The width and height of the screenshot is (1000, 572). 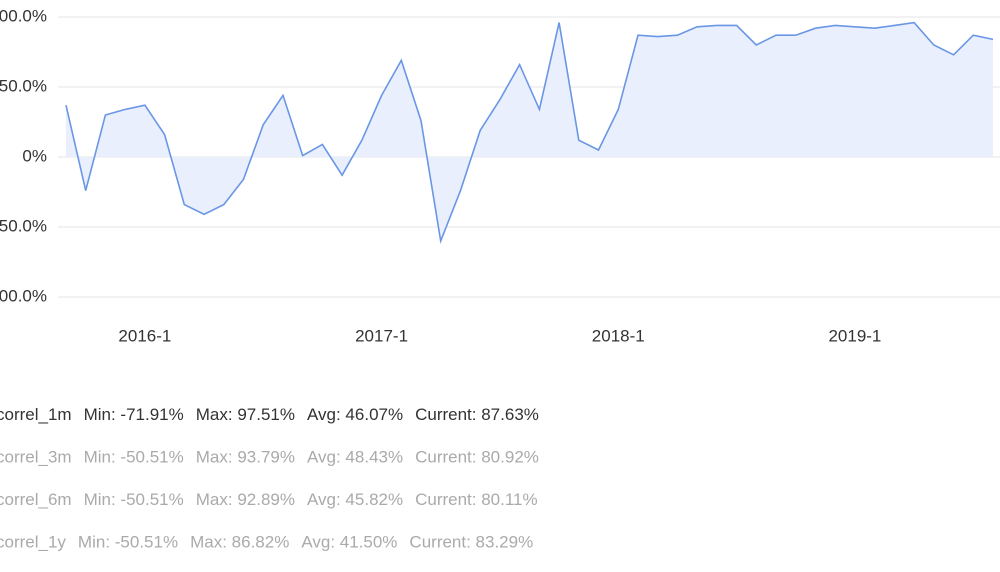 What do you see at coordinates (381, 335) in the screenshot?
I see `x-tick-label: 2017-1` at bounding box center [381, 335].